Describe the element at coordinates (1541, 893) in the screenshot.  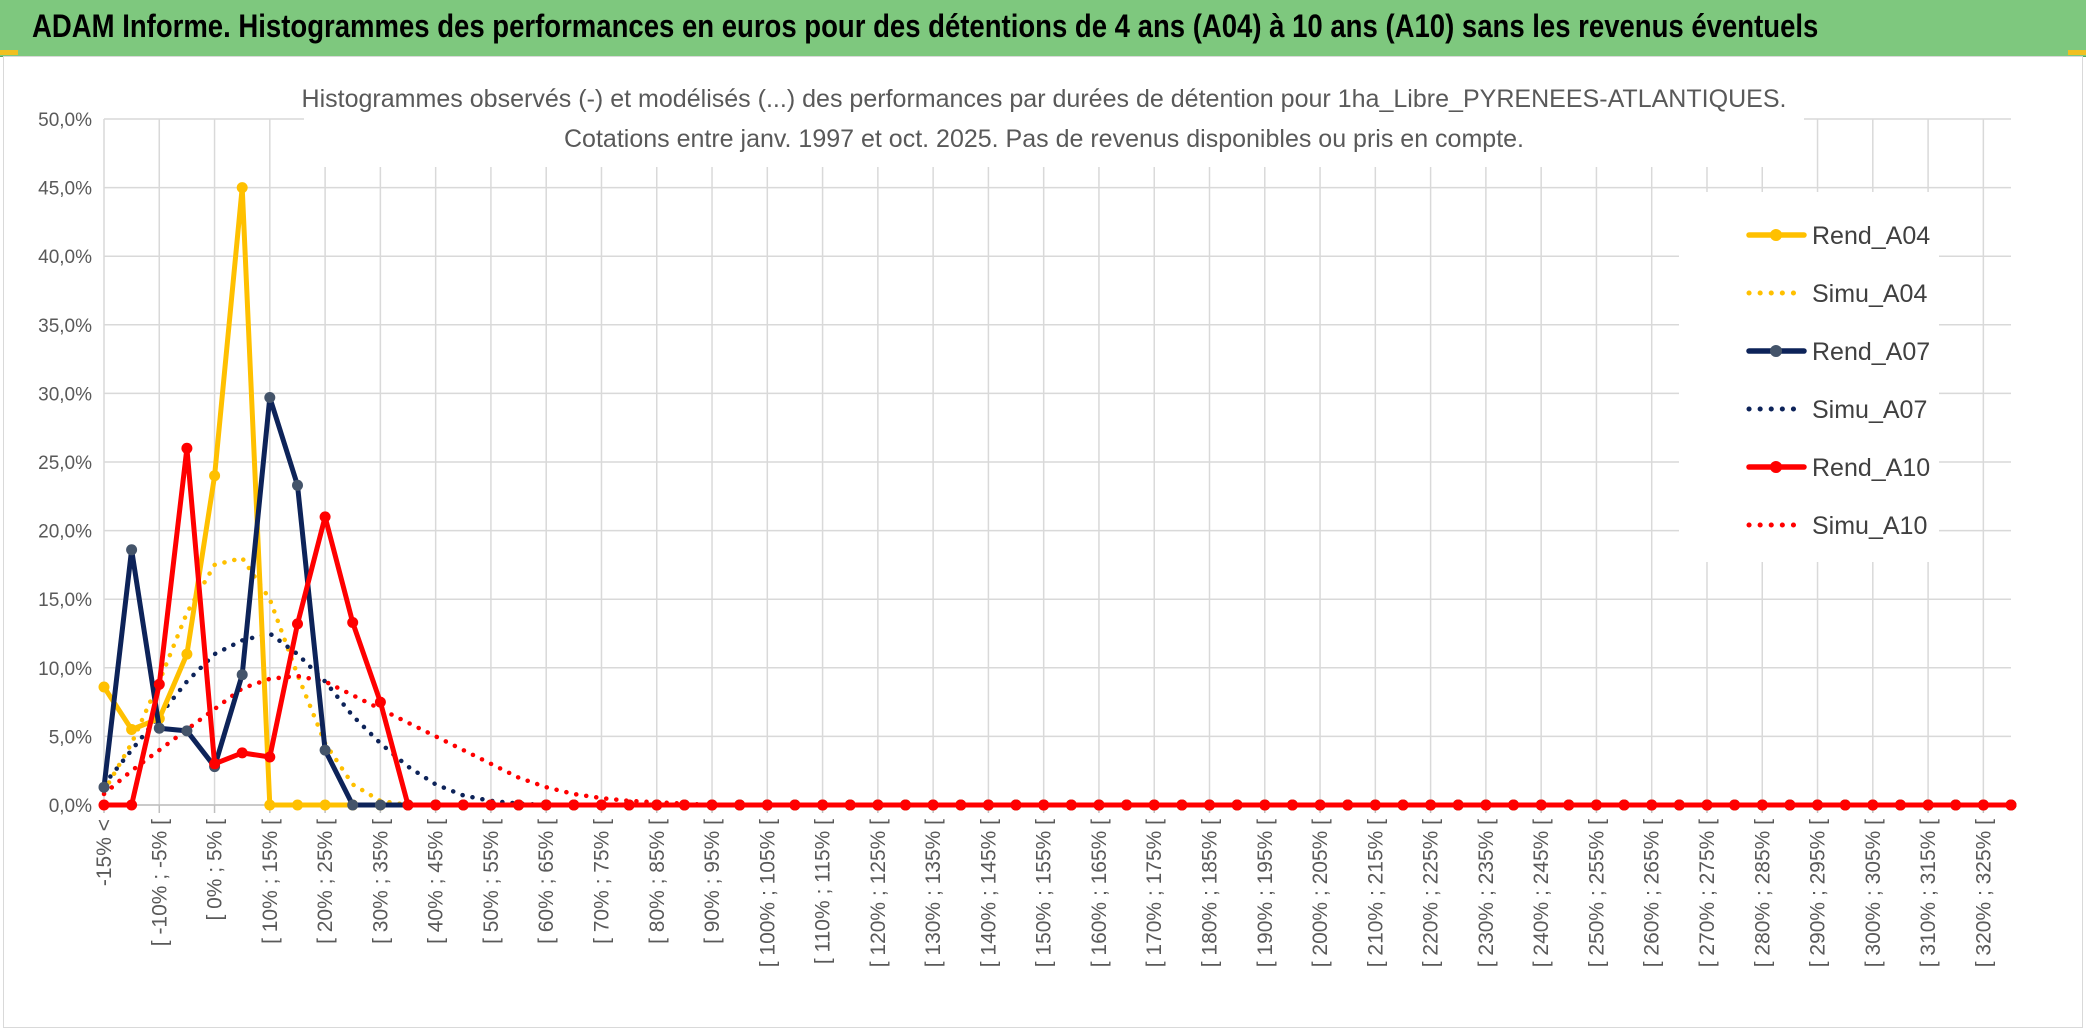
I see `x-tick-label: [ 240% ; 245% [` at that location.